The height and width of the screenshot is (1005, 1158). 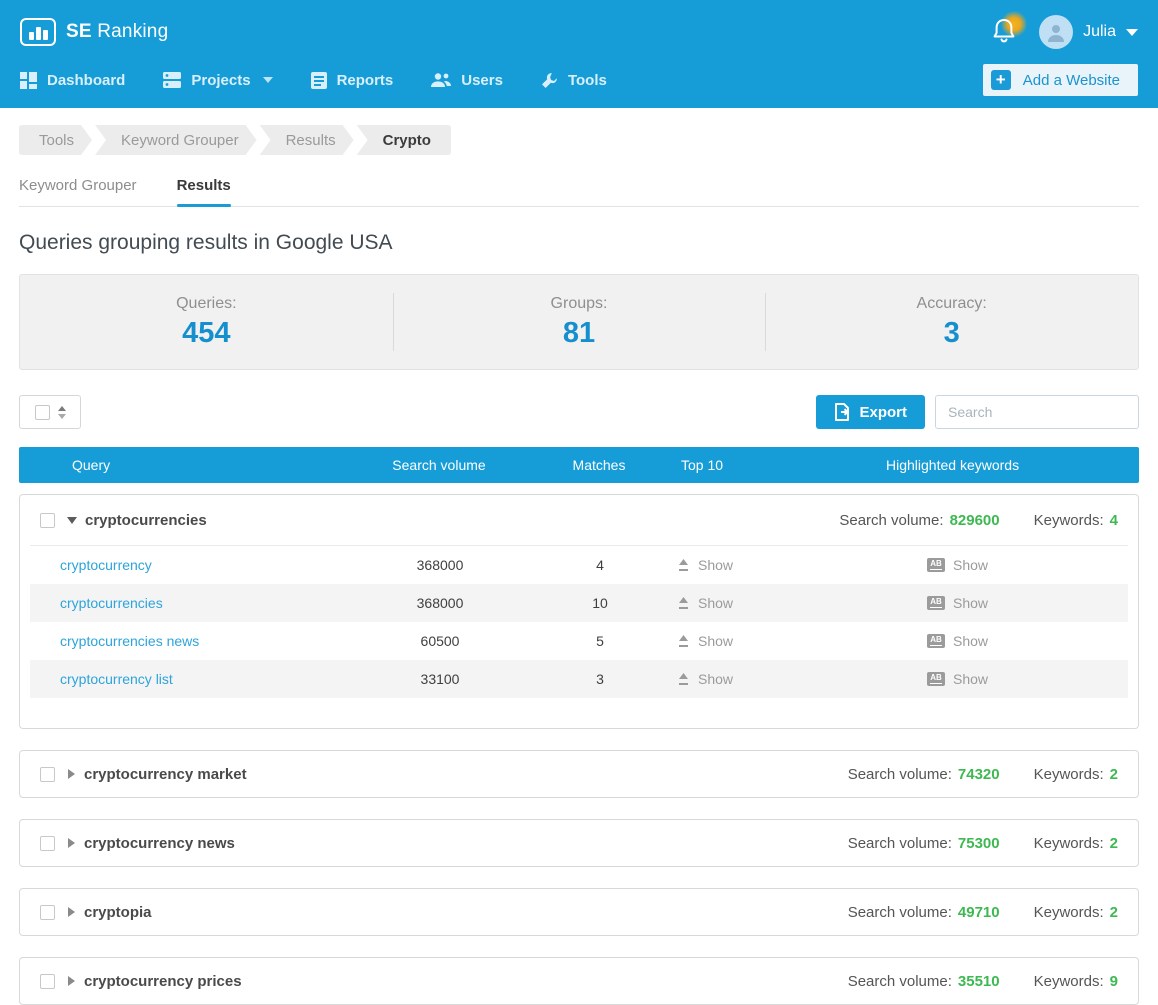 What do you see at coordinates (600, 603) in the screenshot?
I see `matches-cell: 10` at bounding box center [600, 603].